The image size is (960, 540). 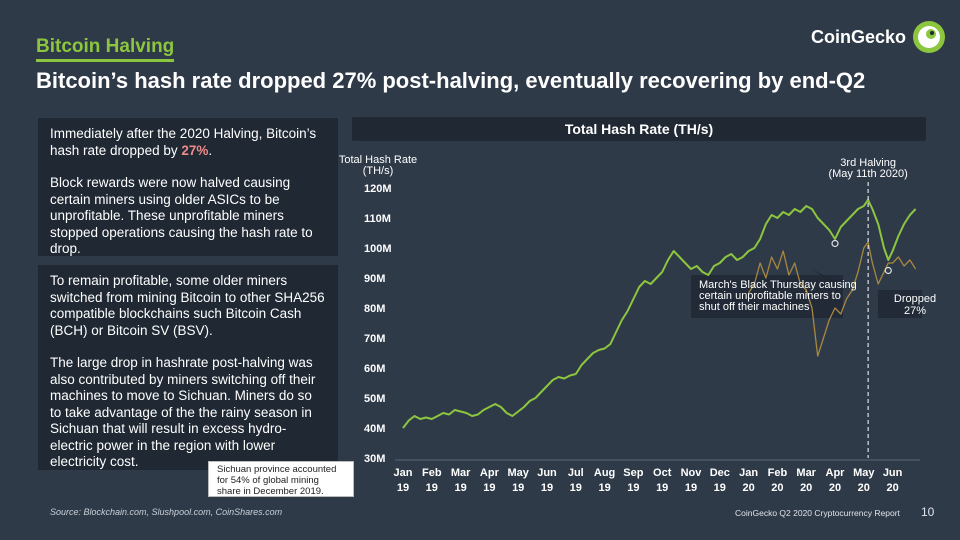 What do you see at coordinates (374, 369) in the screenshot?
I see `y-tick-label: 60M` at bounding box center [374, 369].